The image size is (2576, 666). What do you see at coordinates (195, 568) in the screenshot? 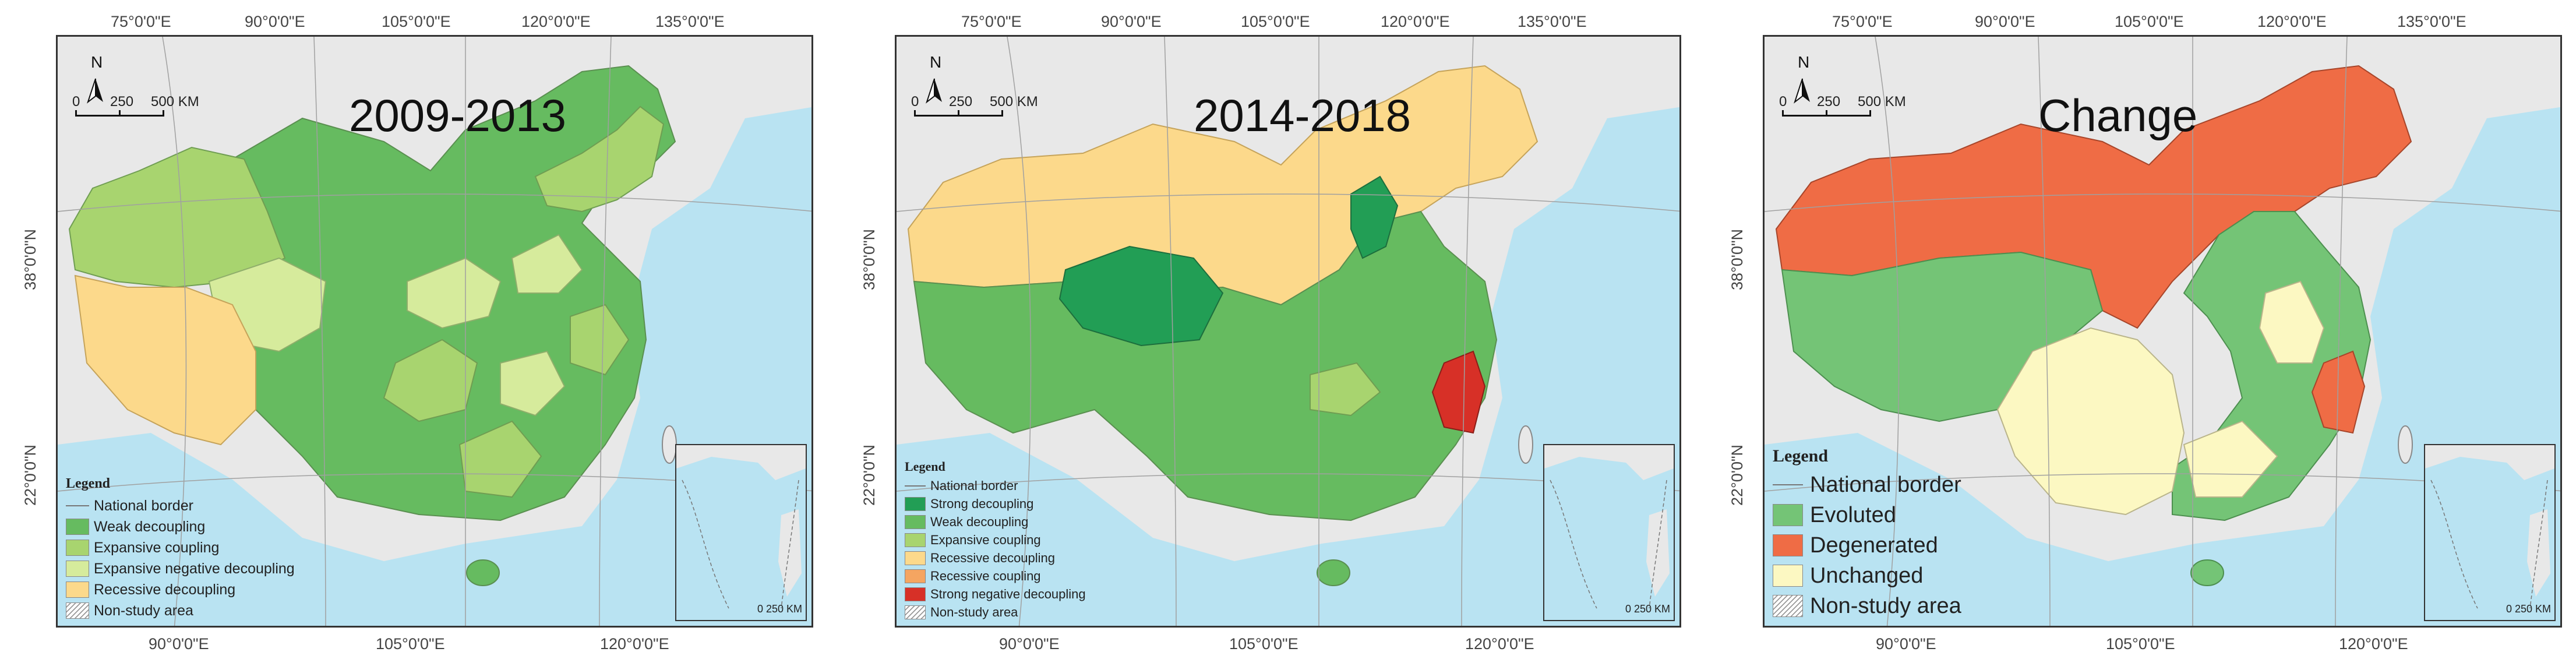
I see `legend-label: Expansive negative decoupling` at bounding box center [195, 568].